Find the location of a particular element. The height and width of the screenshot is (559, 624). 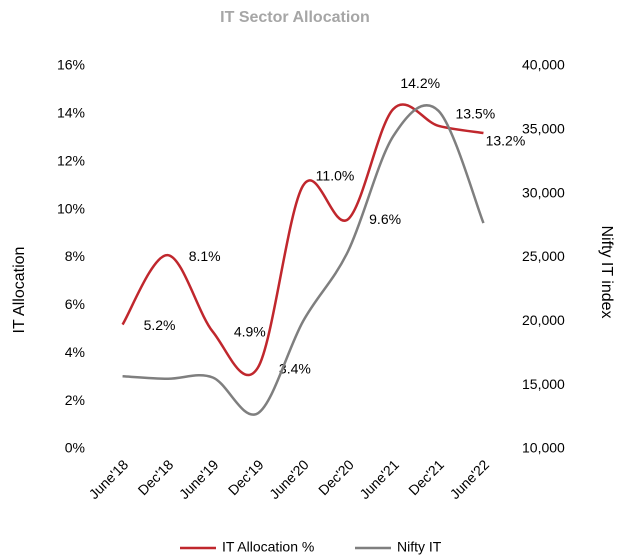

y-tick-label: 10% is located at coordinates (71, 208).